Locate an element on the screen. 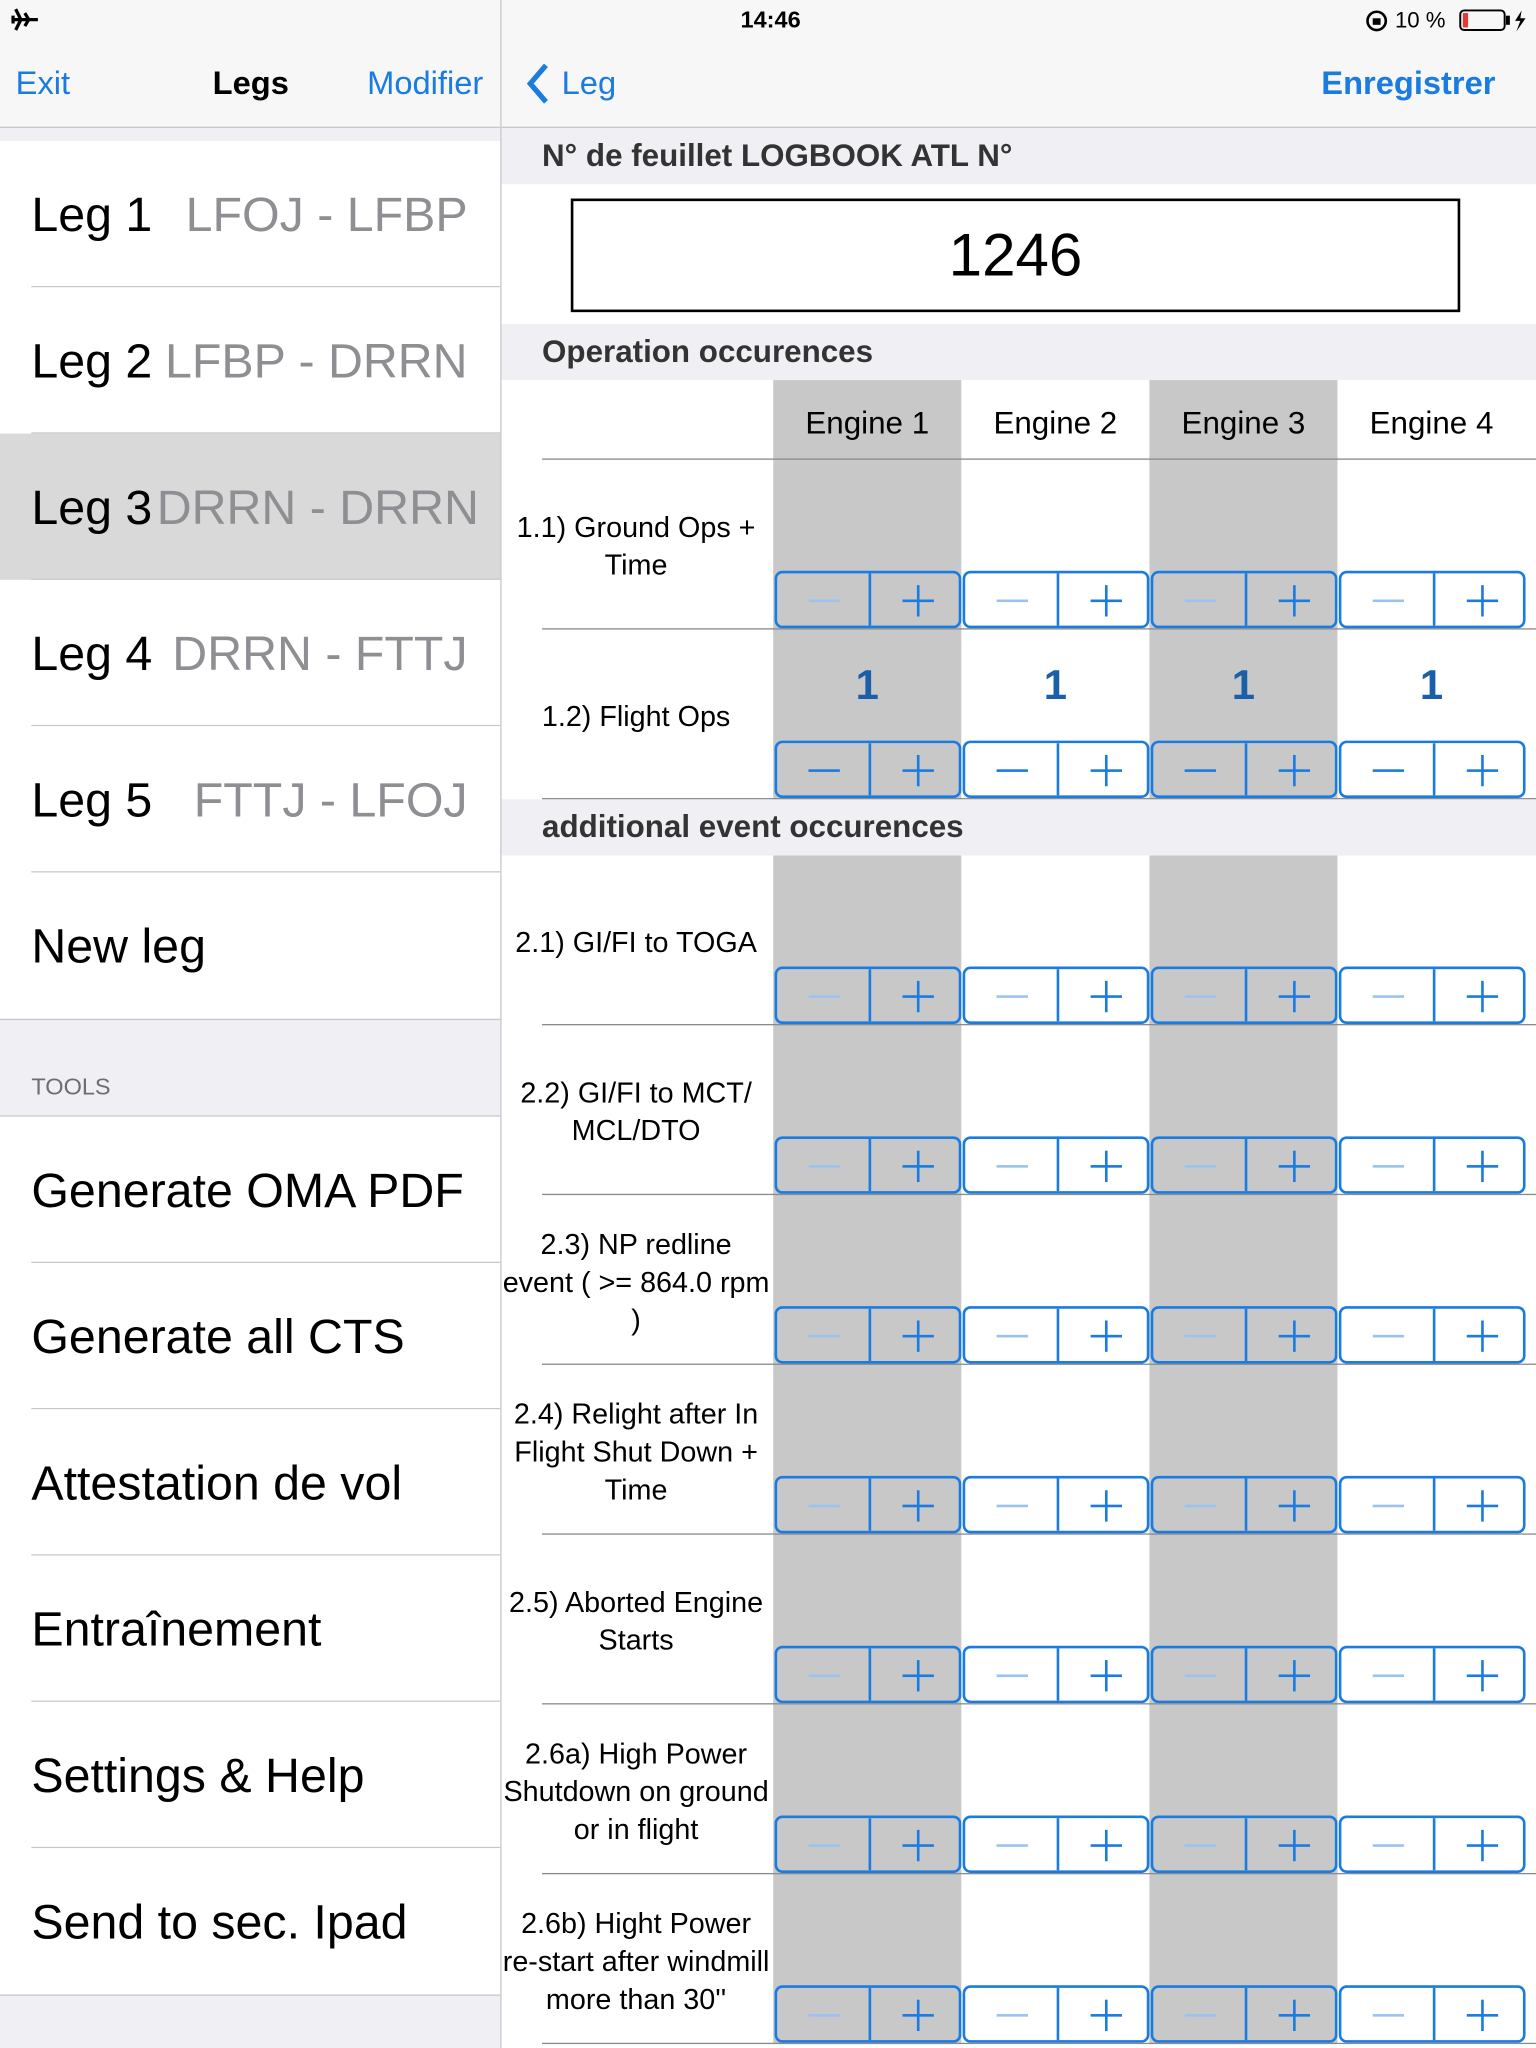 The image size is (1536, 2048). save-button: Enregistrer is located at coordinates (1408, 83).